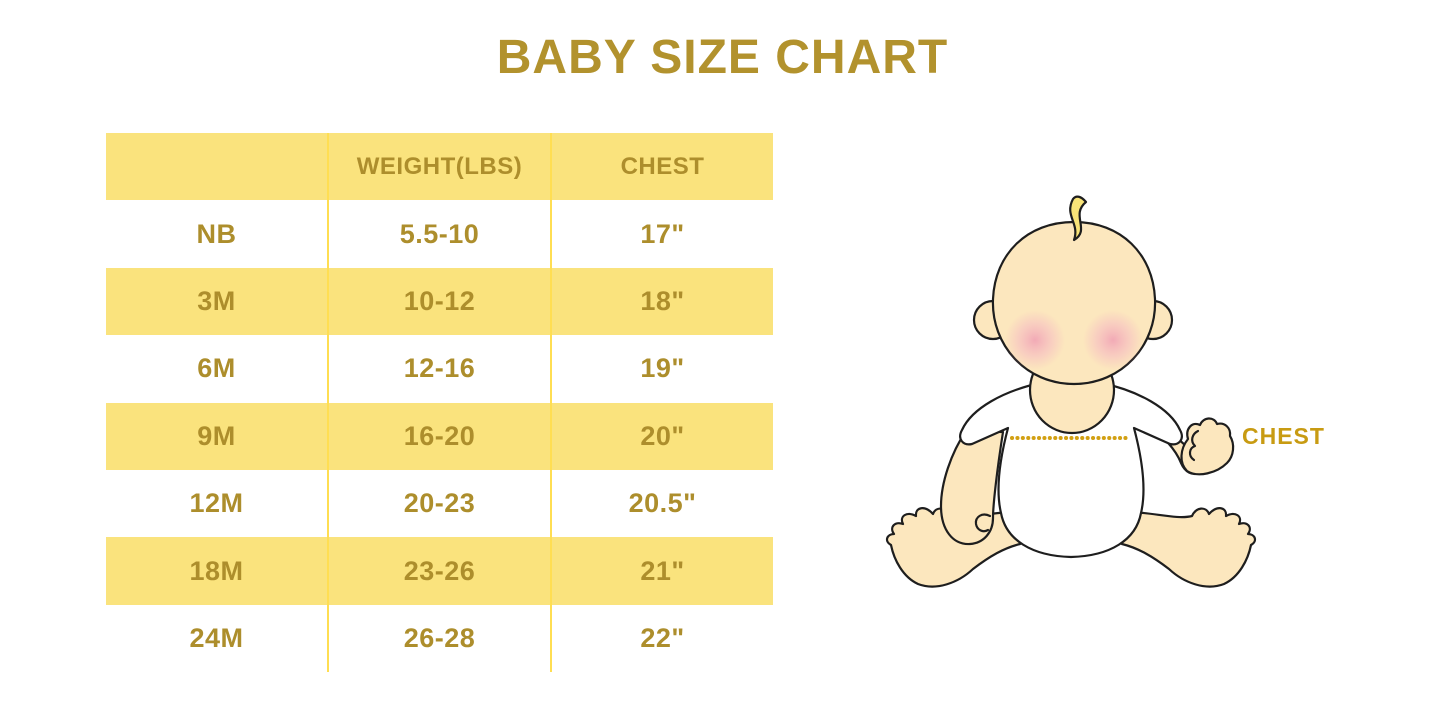 Image resolution: width=1445 pixels, height=723 pixels. I want to click on chest-measure-label: CHEST, so click(1283, 436).